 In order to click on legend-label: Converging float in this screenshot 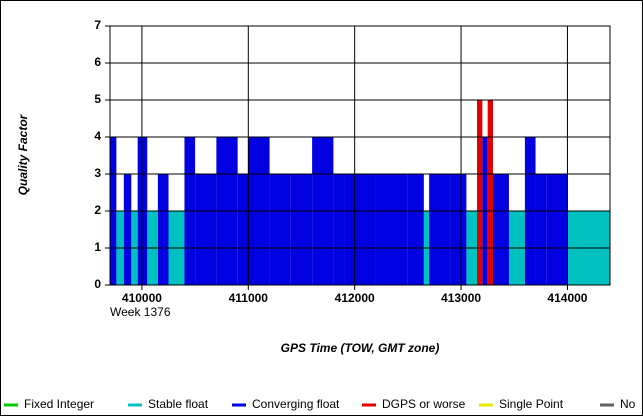, I will do `click(296, 404)`.